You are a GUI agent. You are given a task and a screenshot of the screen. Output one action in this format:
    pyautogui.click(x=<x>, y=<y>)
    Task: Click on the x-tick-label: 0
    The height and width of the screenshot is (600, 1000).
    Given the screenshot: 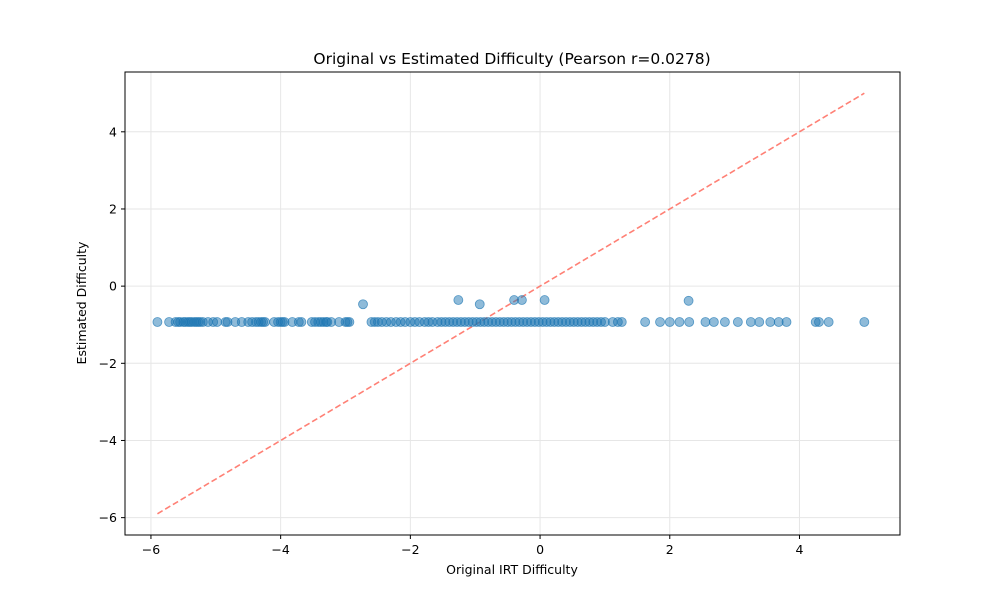 What is the action you would take?
    pyautogui.click(x=540, y=549)
    